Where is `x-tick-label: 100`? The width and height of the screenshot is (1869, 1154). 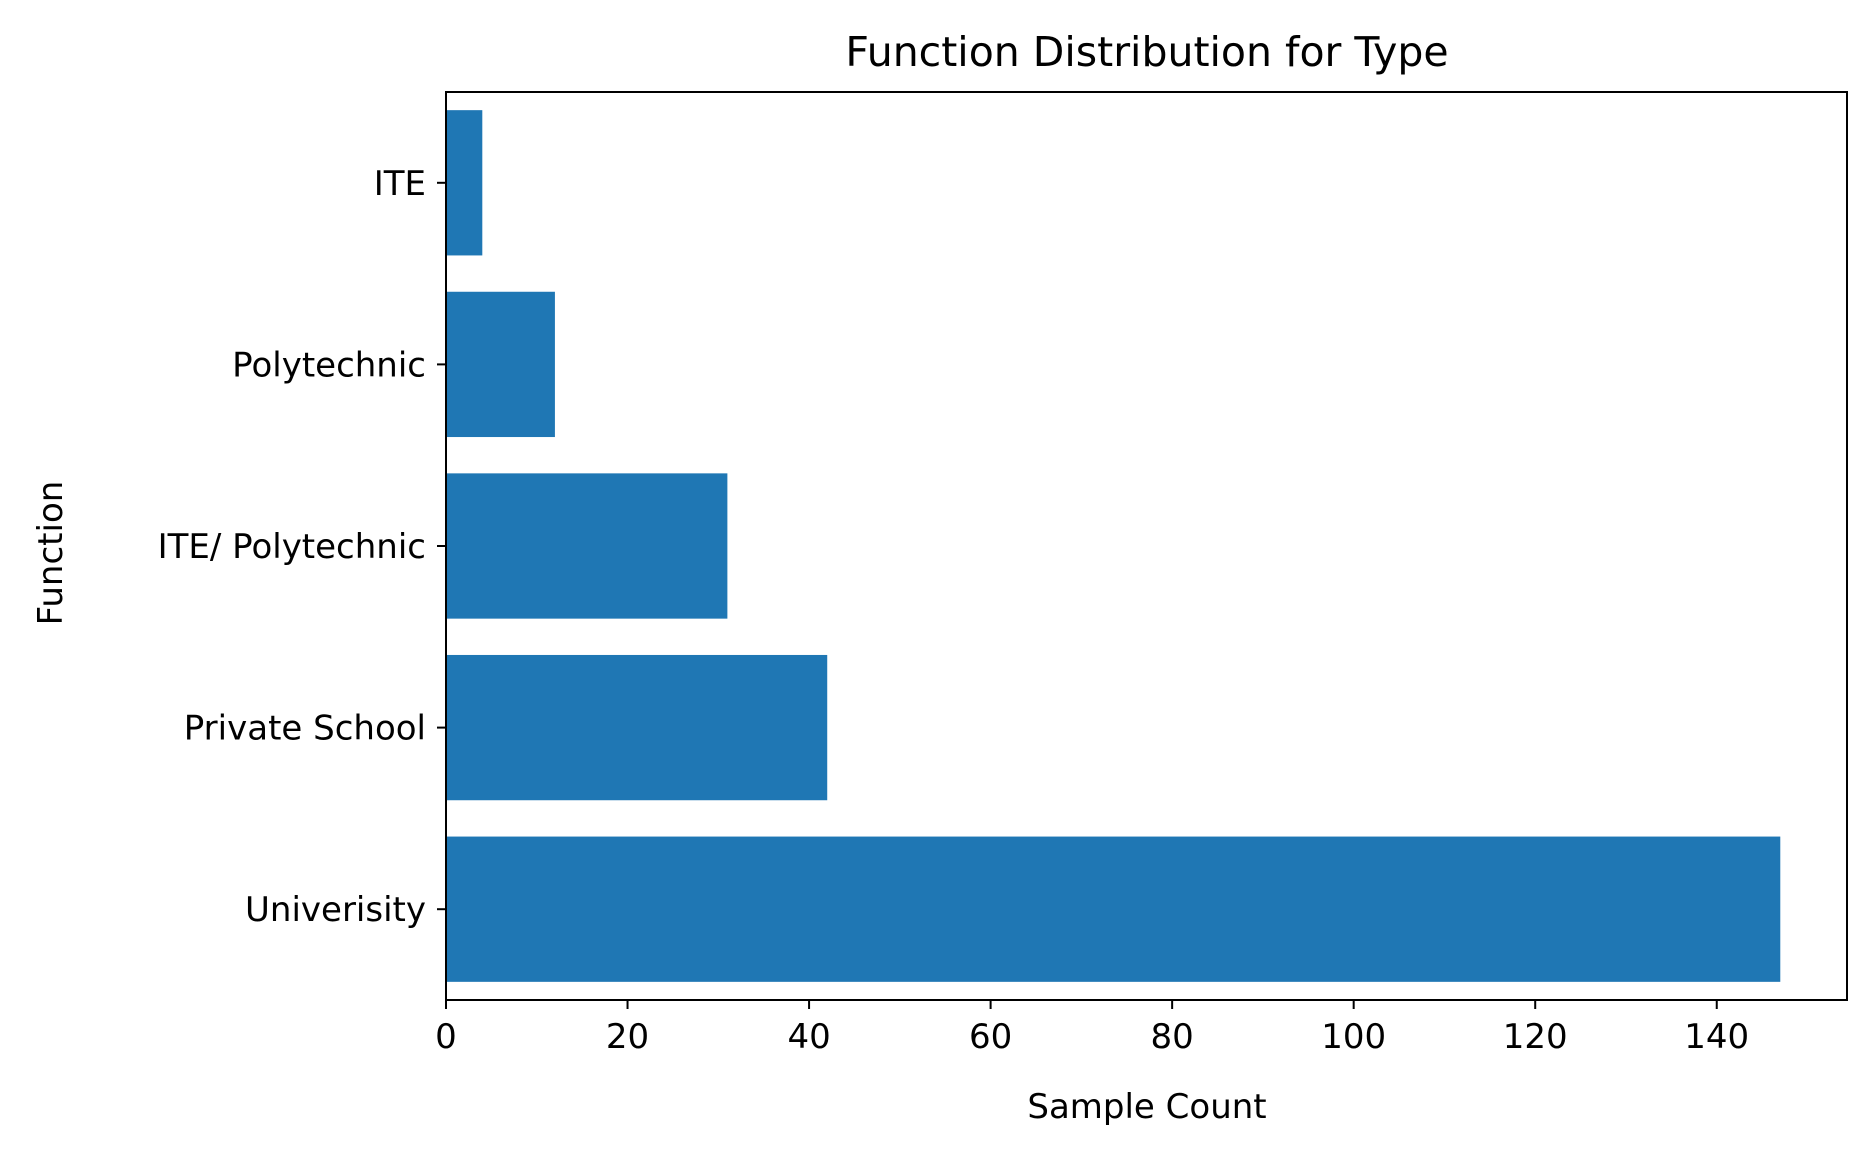 x-tick-label: 100 is located at coordinates (1353, 1037).